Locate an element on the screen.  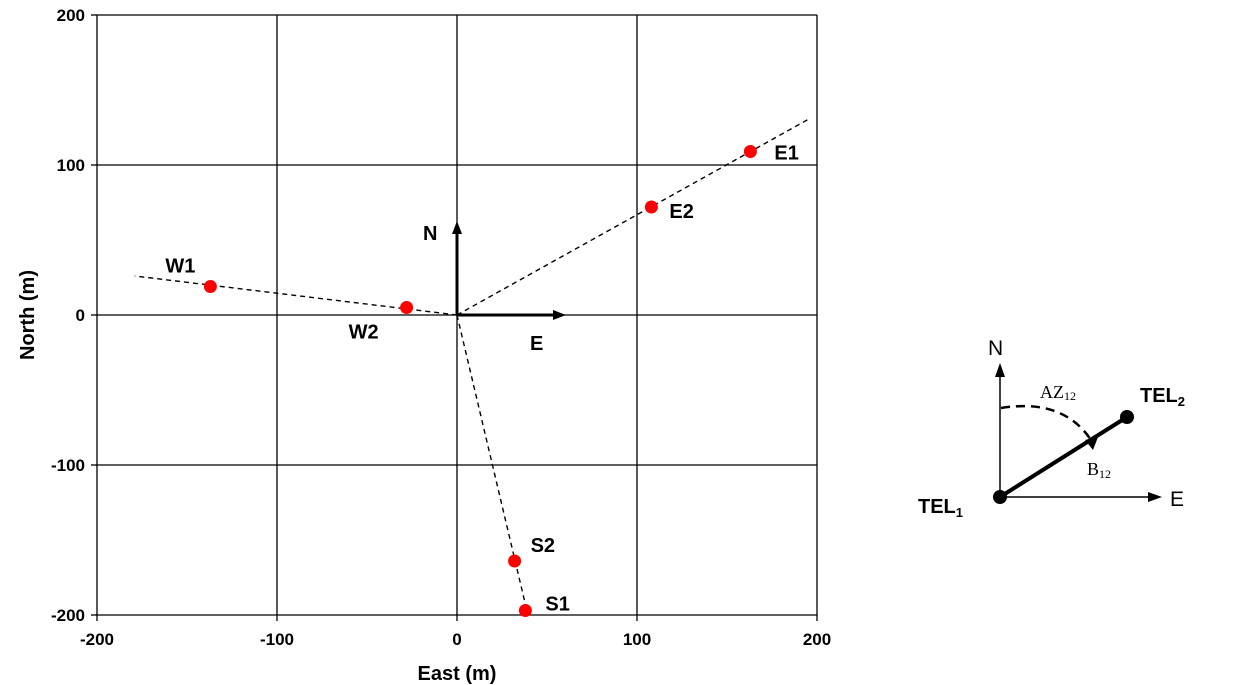
inset-north-label: N is located at coordinates (995, 348).